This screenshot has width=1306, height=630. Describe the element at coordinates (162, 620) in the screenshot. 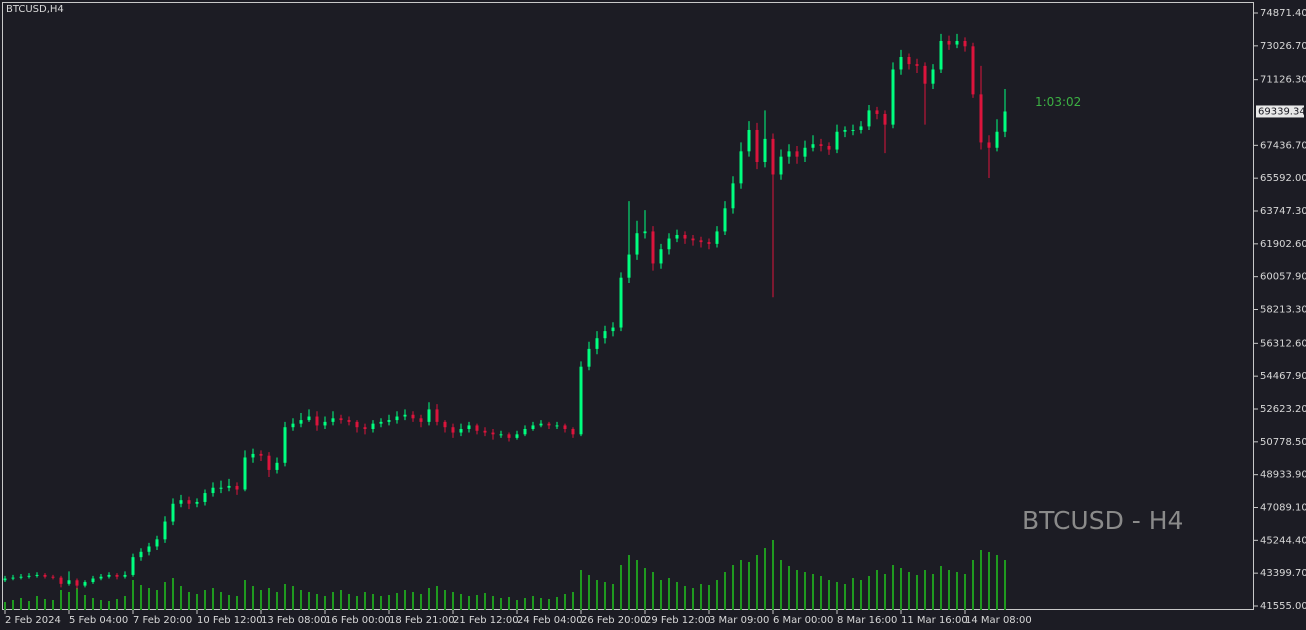

I see `x-tick-label: 7 Feb 20:00` at that location.